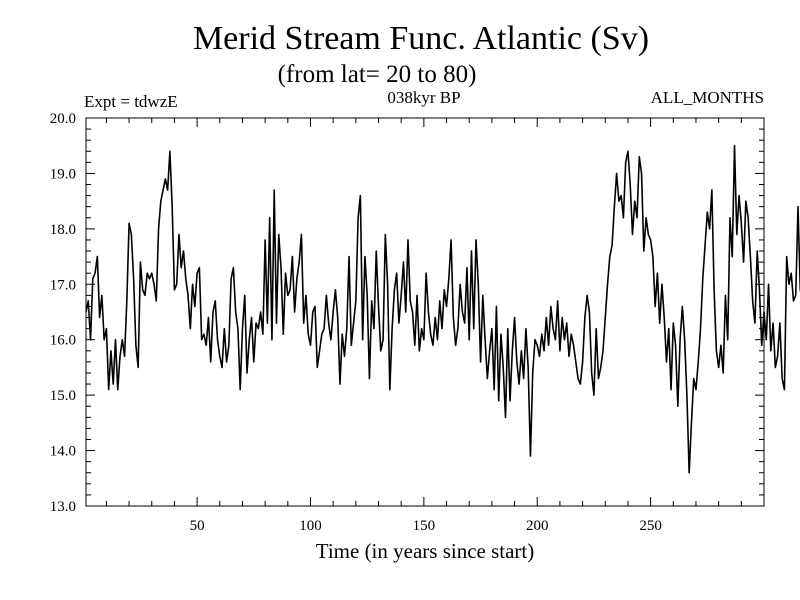  Describe the element at coordinates (197, 526) in the screenshot. I see `x-tick-label: 50` at that location.